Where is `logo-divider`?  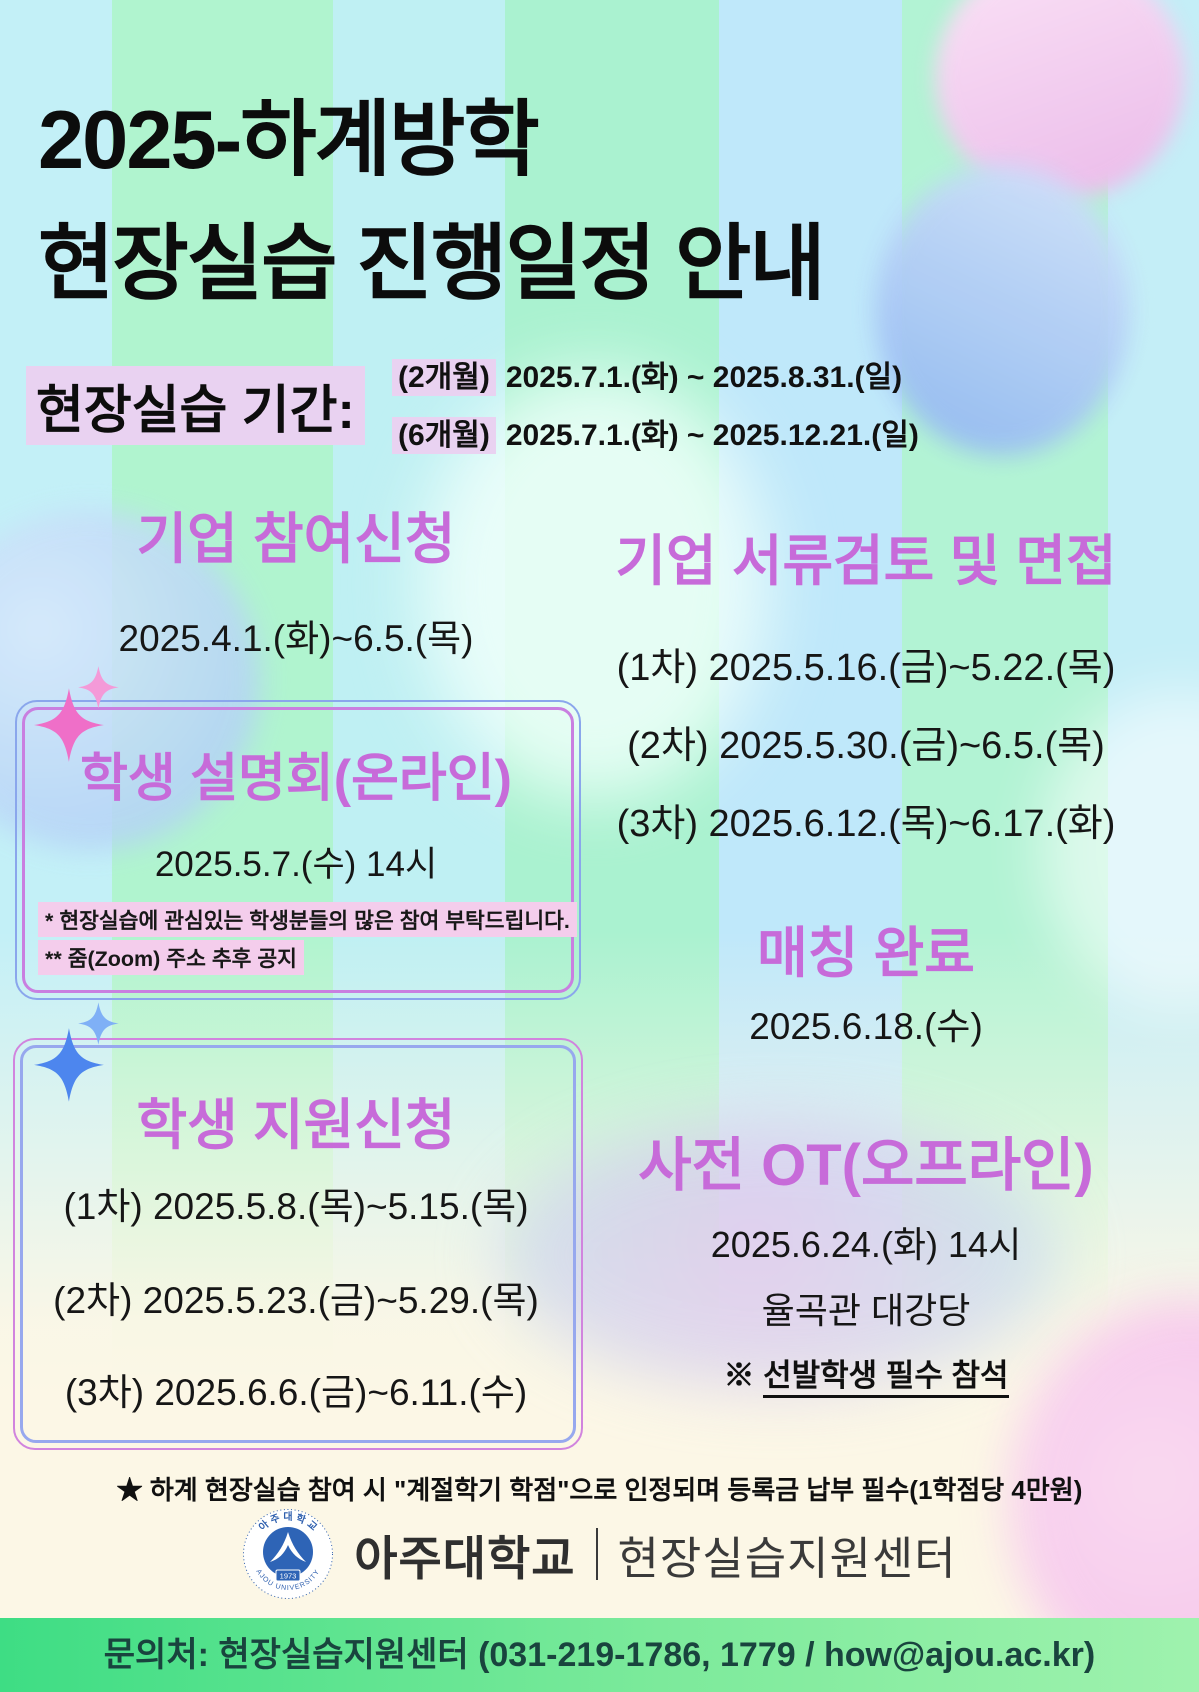 logo-divider is located at coordinates (596, 1554).